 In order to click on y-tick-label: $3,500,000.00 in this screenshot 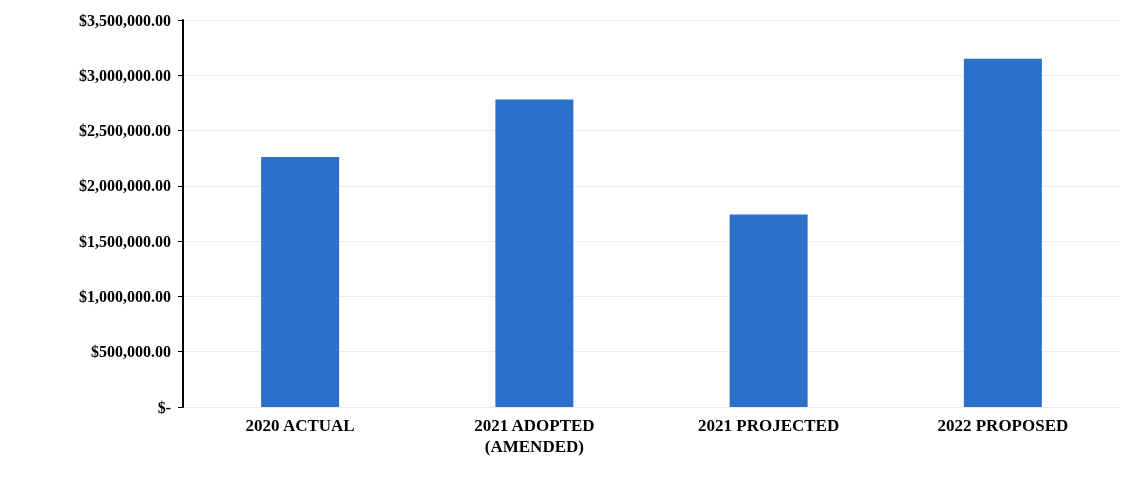, I will do `click(125, 20)`.